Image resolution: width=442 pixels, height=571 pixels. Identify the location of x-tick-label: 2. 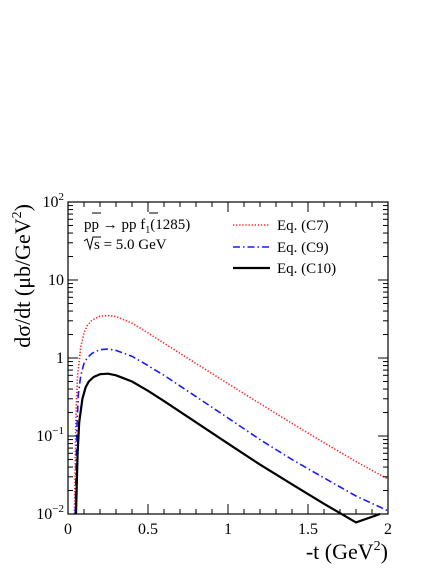
(388, 529).